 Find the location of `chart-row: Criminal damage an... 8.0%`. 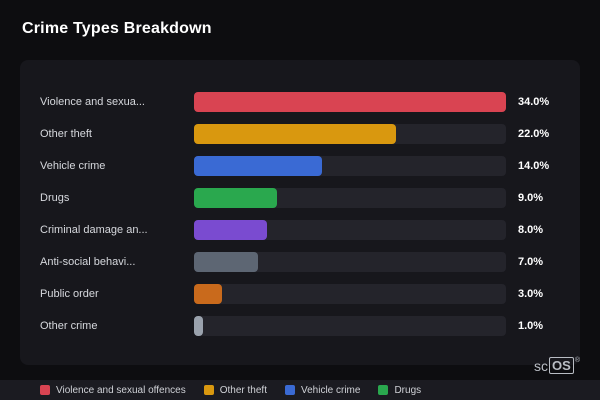

chart-row: Criminal damage an... 8.0% is located at coordinates (302, 230).